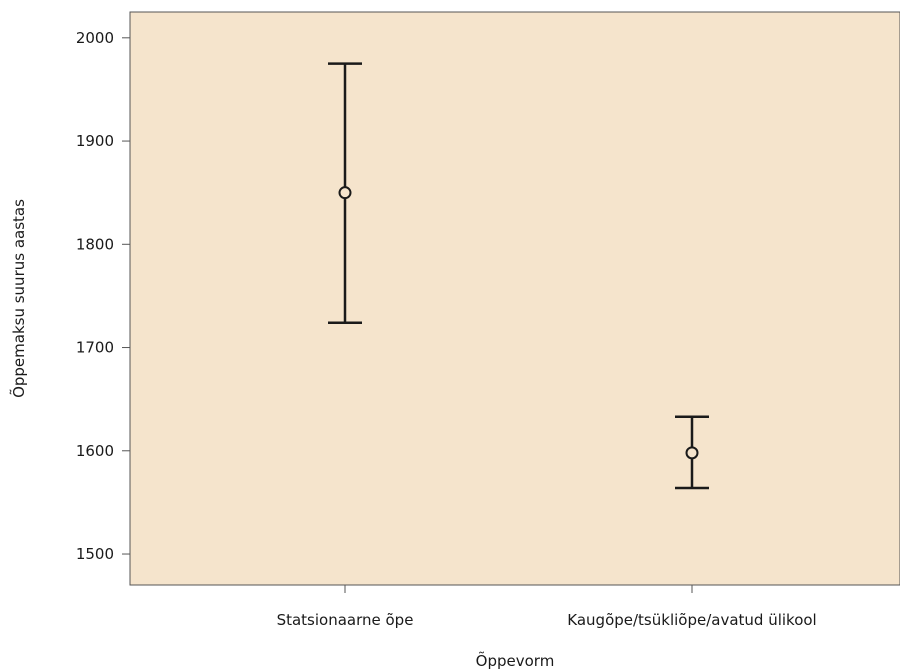 This screenshot has height=670, width=900. I want to click on y-axis-title: Õppemaksu suurus aastas, so click(18, 298).